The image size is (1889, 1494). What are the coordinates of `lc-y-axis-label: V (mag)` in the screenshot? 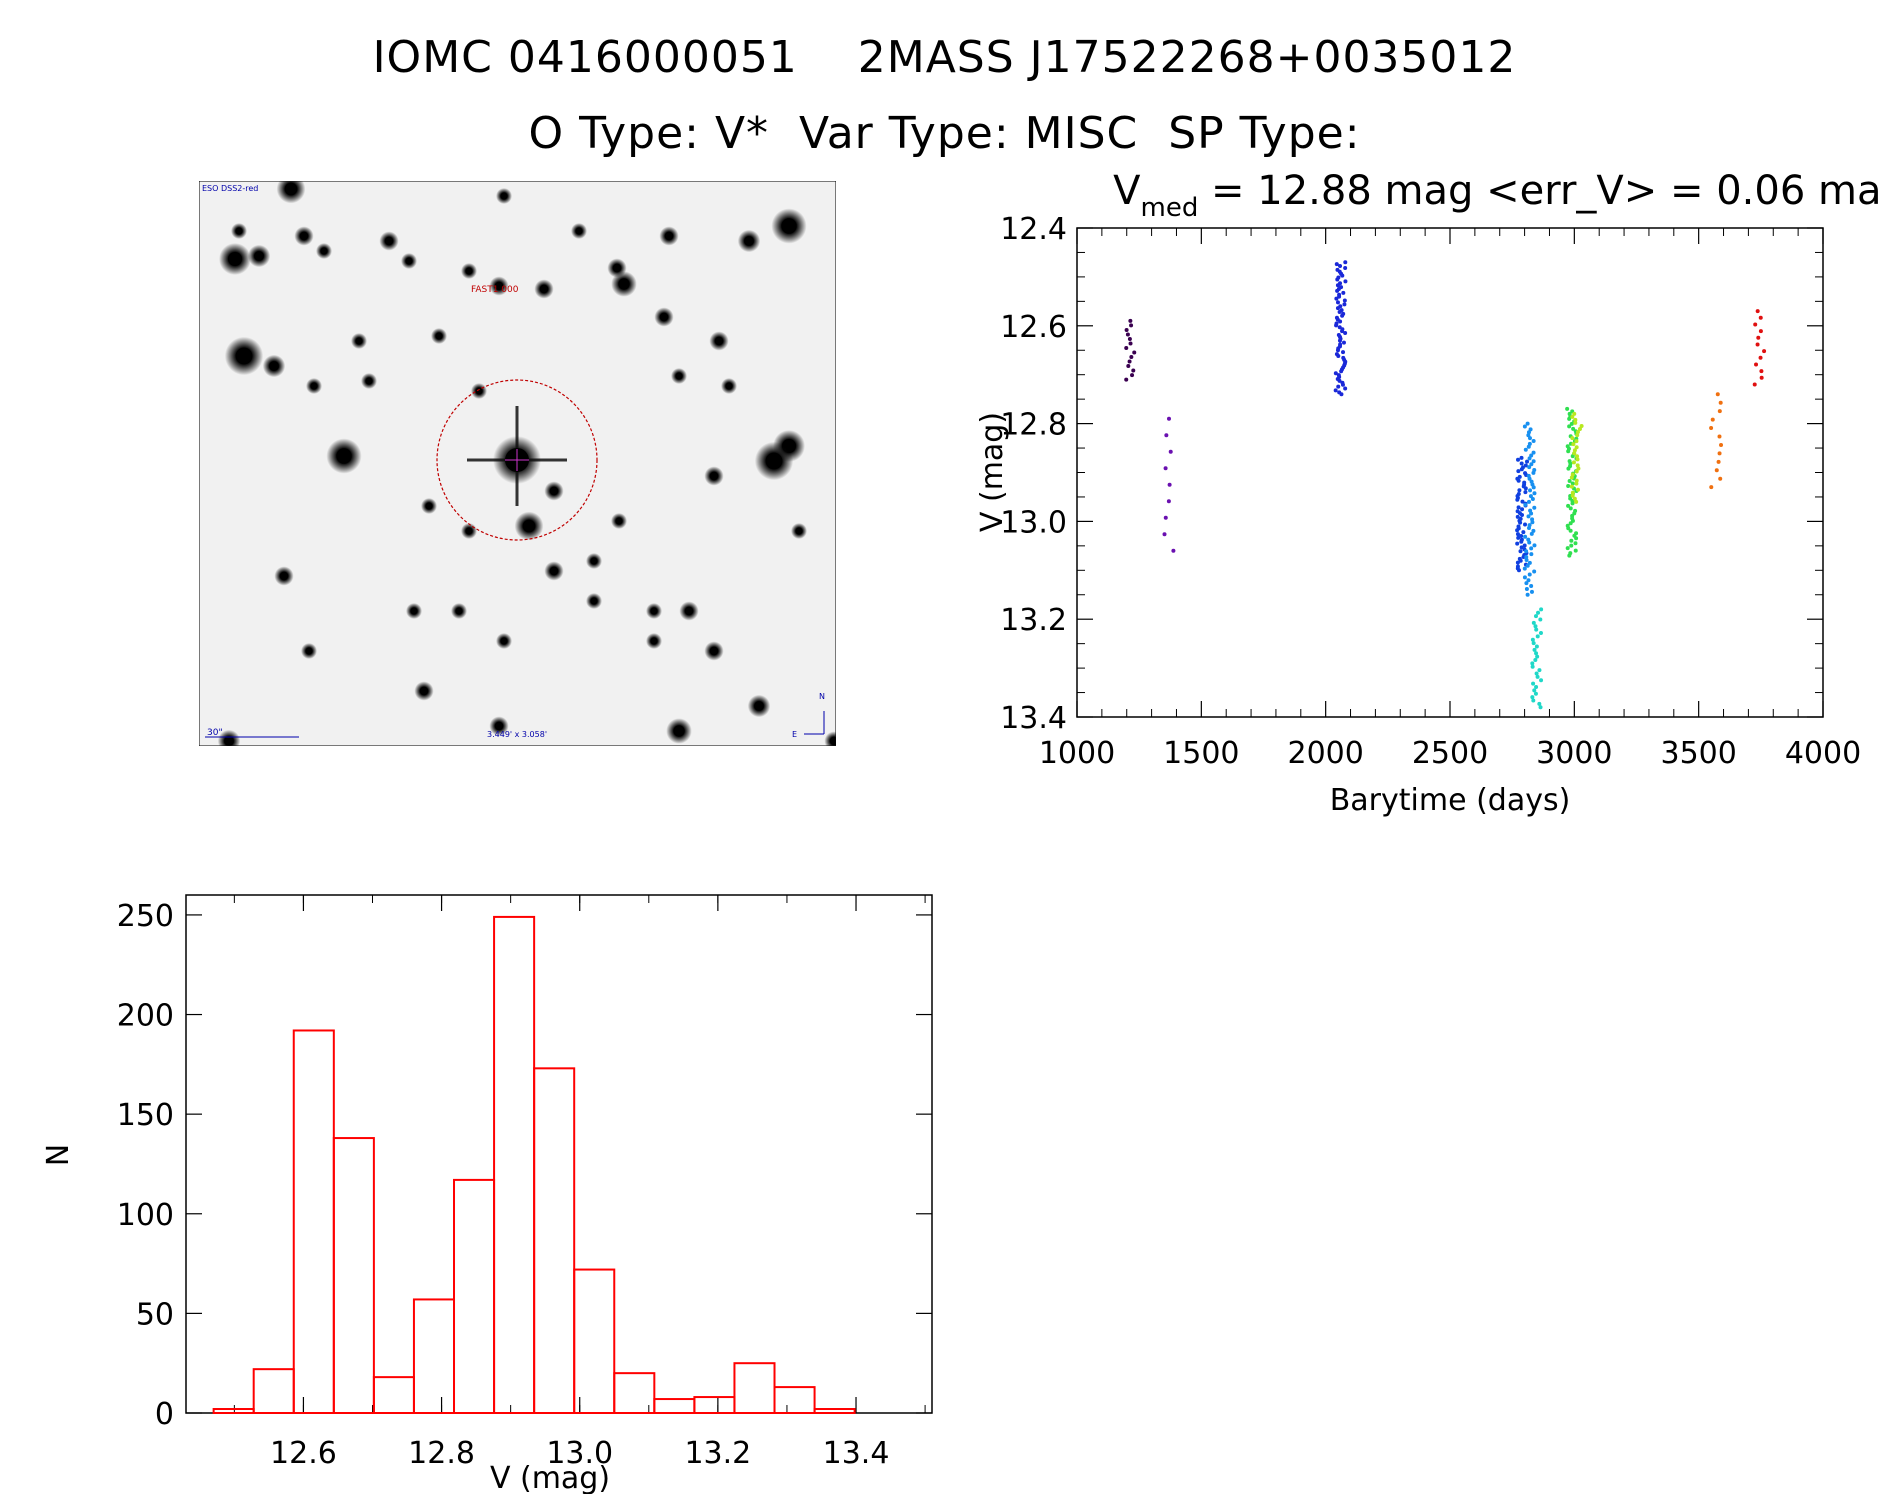 It's located at (992, 472).